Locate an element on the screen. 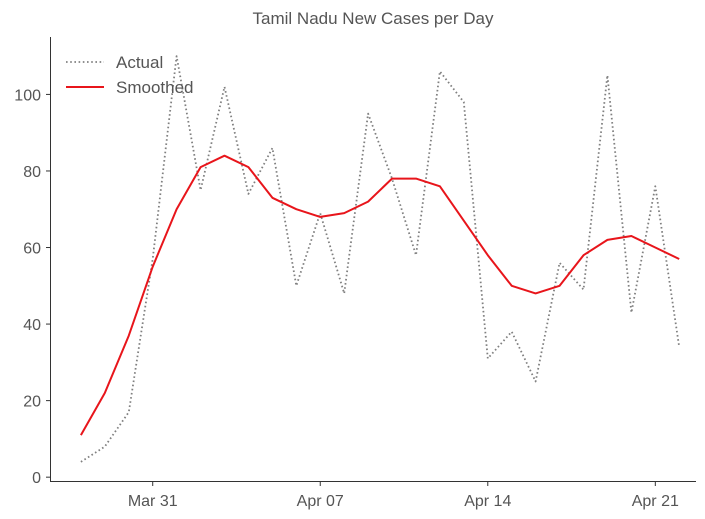 The width and height of the screenshot is (705, 519). y-tick-label: 20 is located at coordinates (32, 402).